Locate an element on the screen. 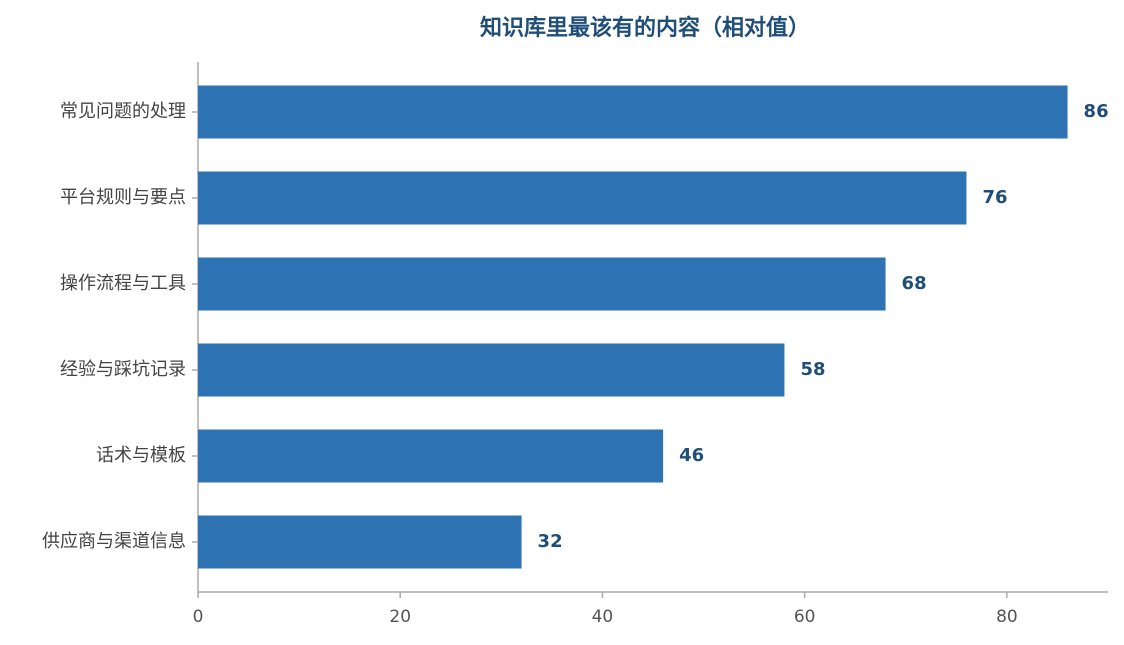 Image resolution: width=1124 pixels, height=645 pixels. x-tick-label: 20 is located at coordinates (400, 617).